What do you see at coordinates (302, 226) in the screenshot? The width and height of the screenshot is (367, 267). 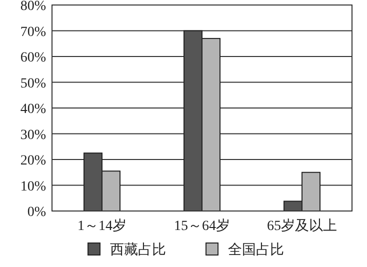 I see `x-tick-label: 65岁及以上` at bounding box center [302, 226].